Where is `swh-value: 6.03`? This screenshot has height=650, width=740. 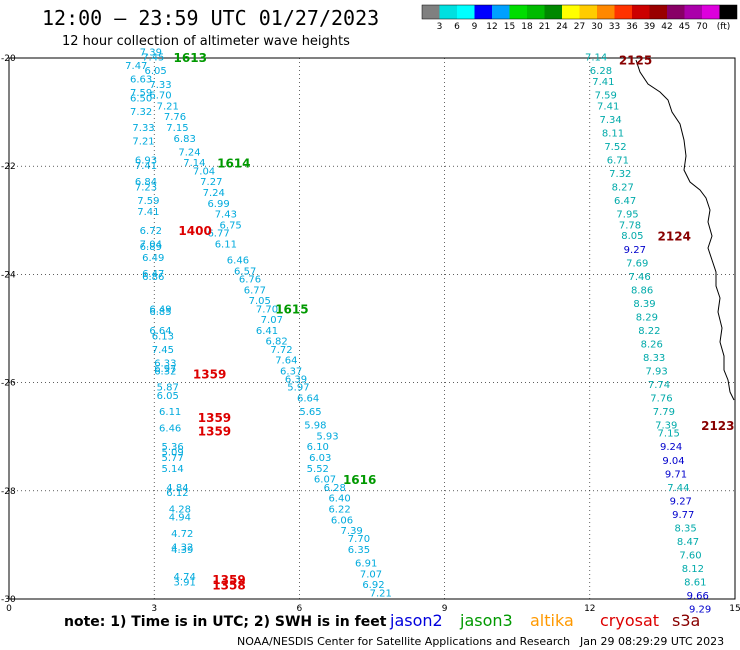 swh-value: 6.03 is located at coordinates (320, 458).